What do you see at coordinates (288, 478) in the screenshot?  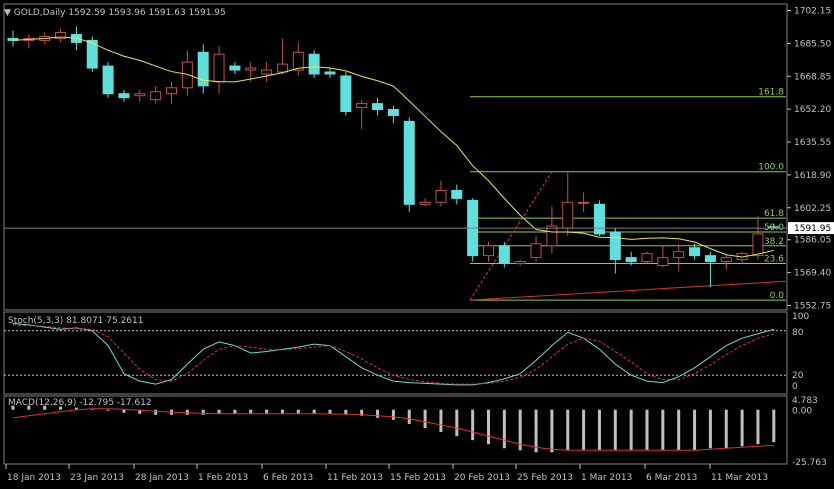 I see `time-axis-label: 6 Feb 2013` at bounding box center [288, 478].